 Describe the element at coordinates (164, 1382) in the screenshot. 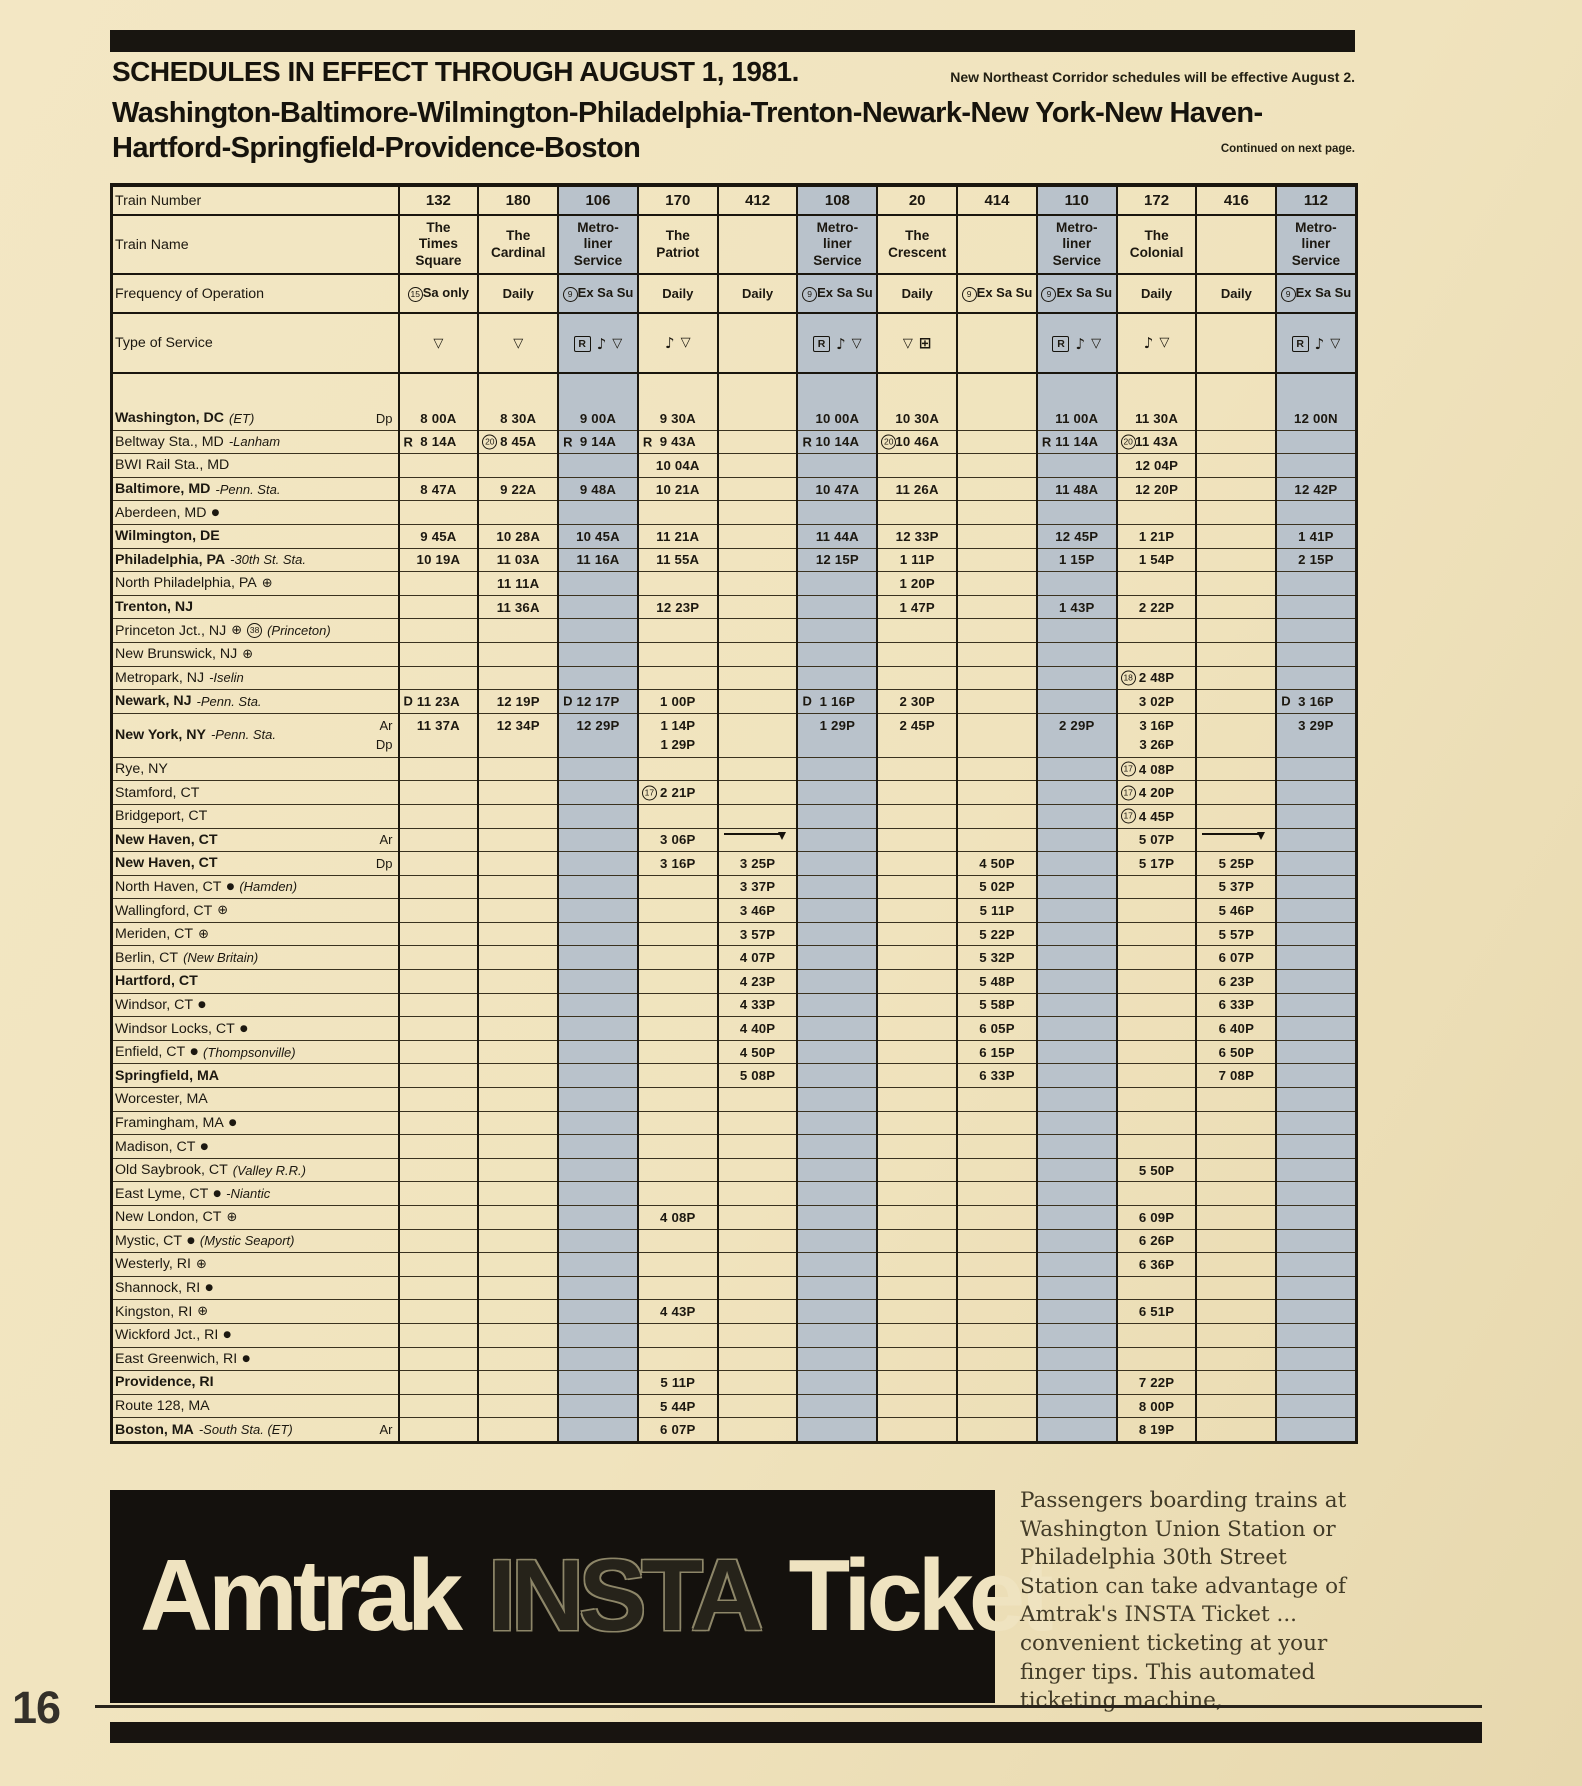

I see `station-name: Providence, RI` at that location.